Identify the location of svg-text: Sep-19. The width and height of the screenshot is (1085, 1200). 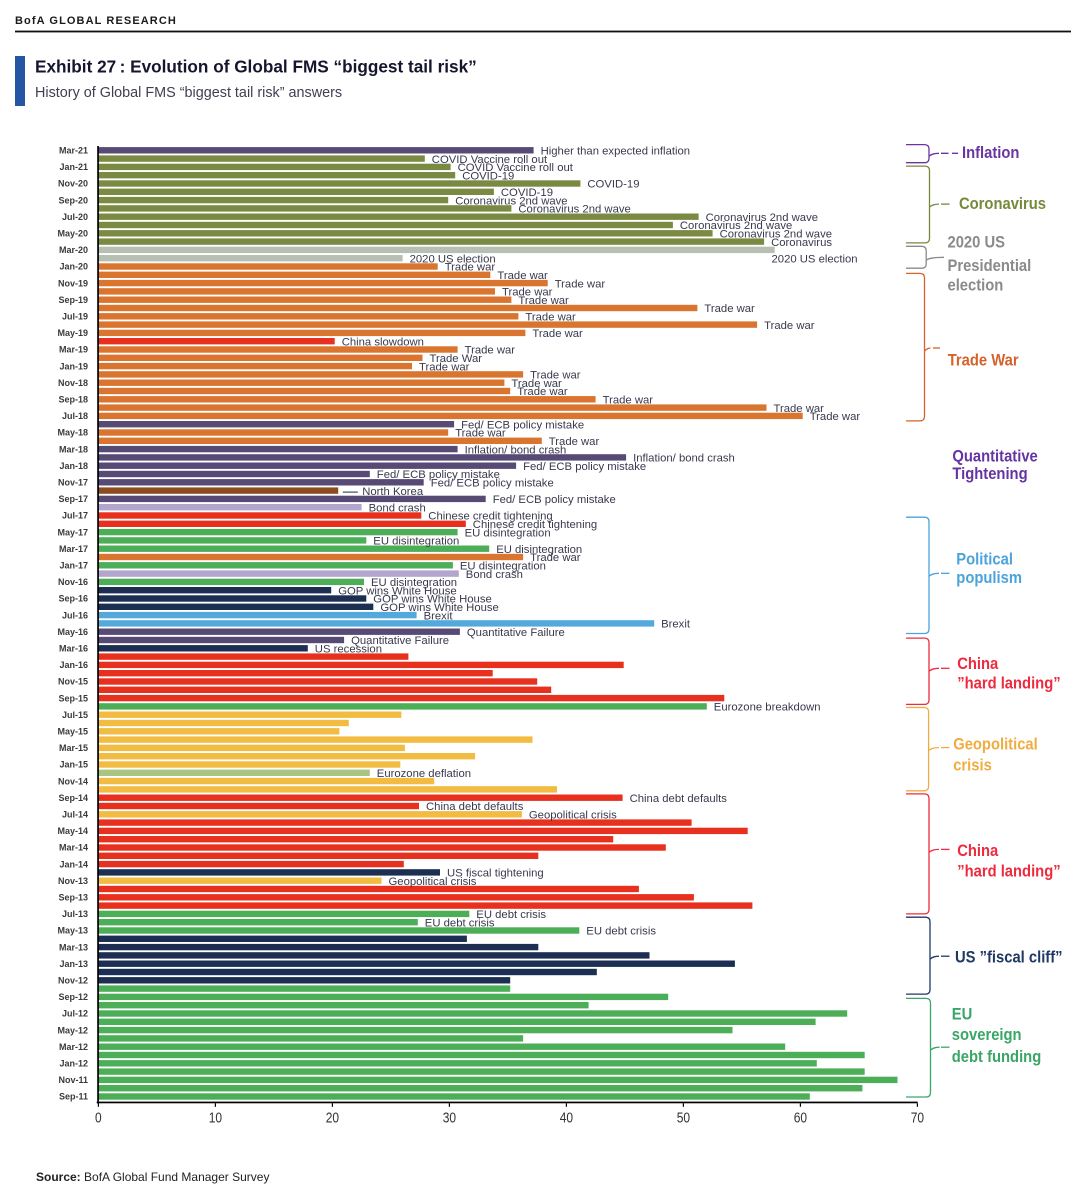
(73, 300).